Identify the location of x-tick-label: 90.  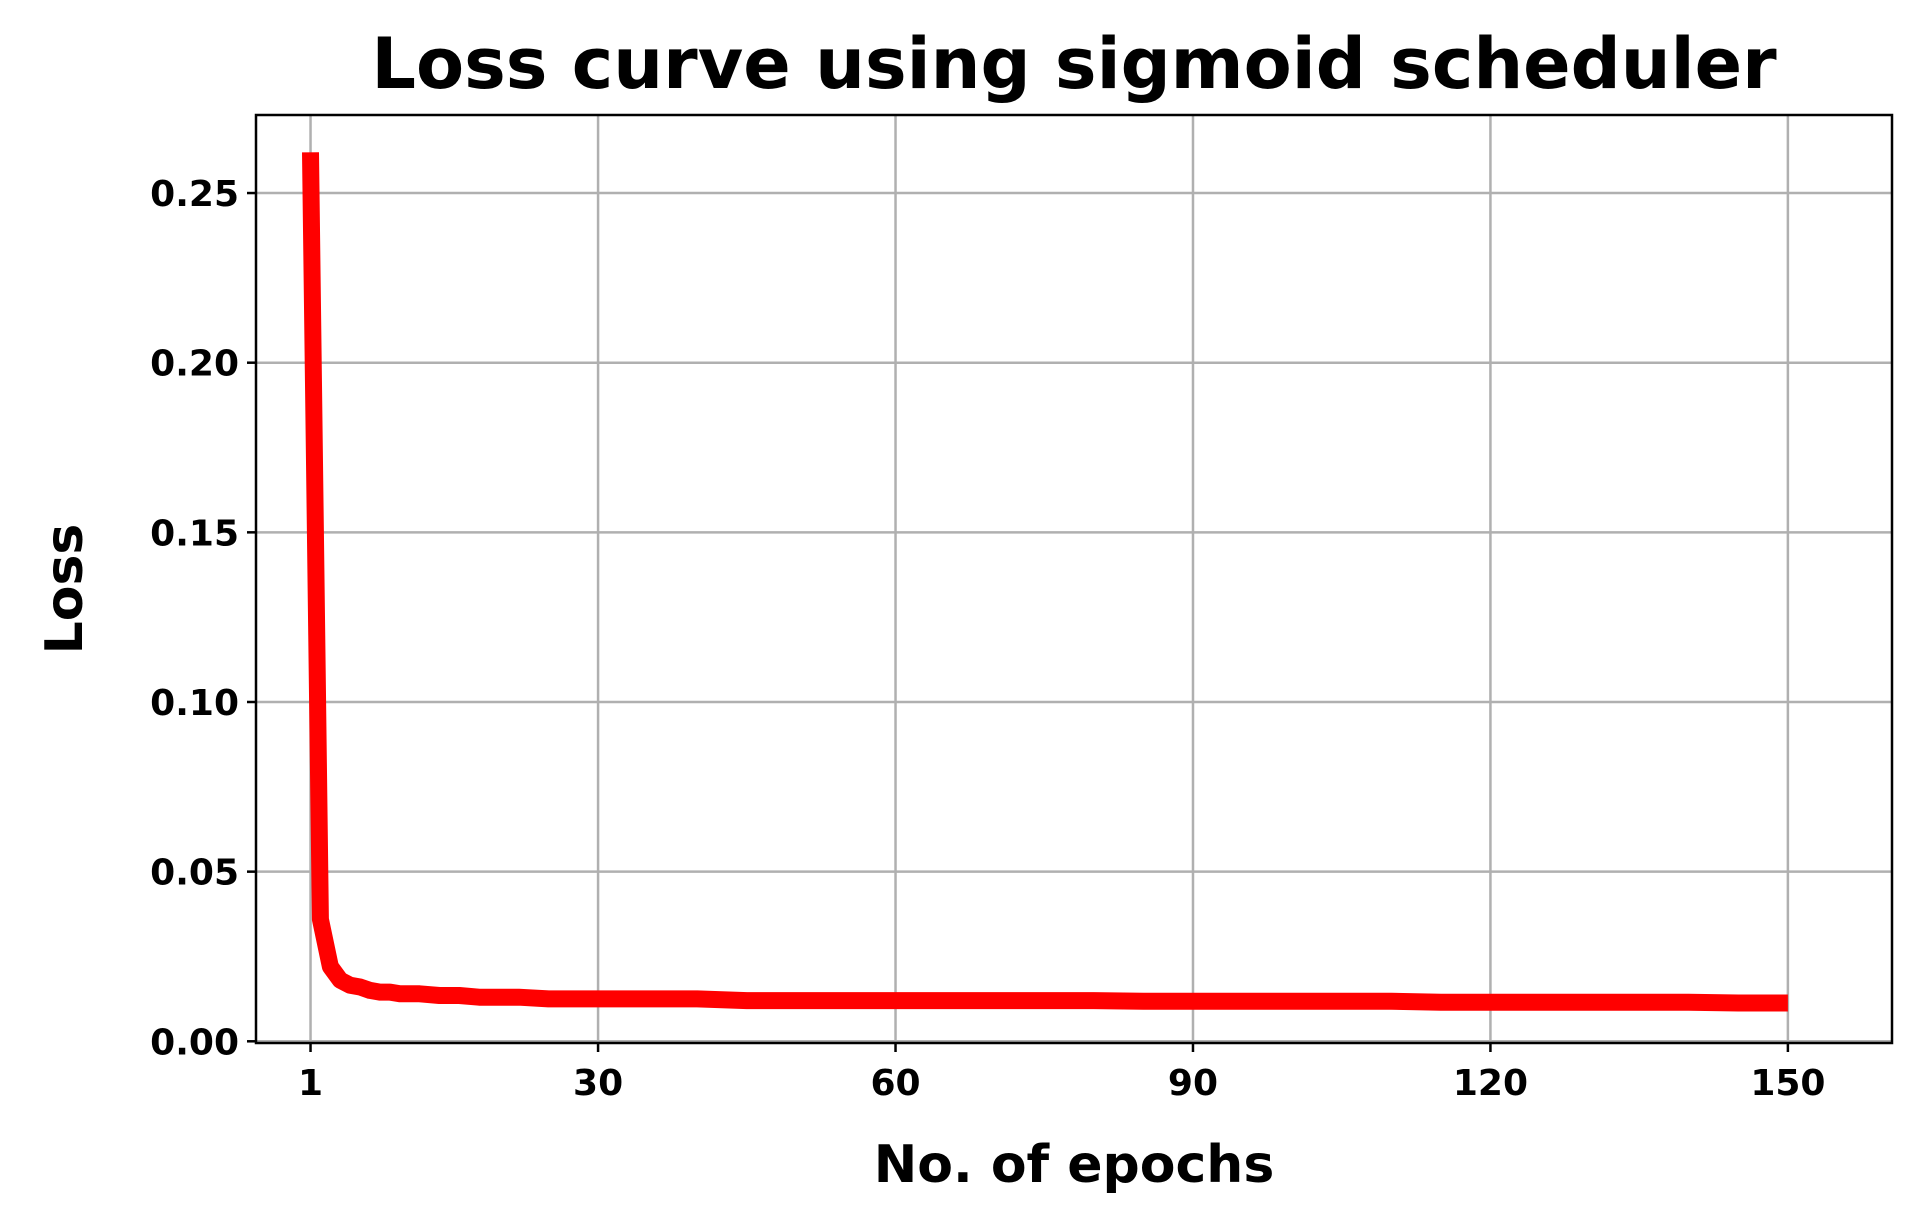
(1193, 1083).